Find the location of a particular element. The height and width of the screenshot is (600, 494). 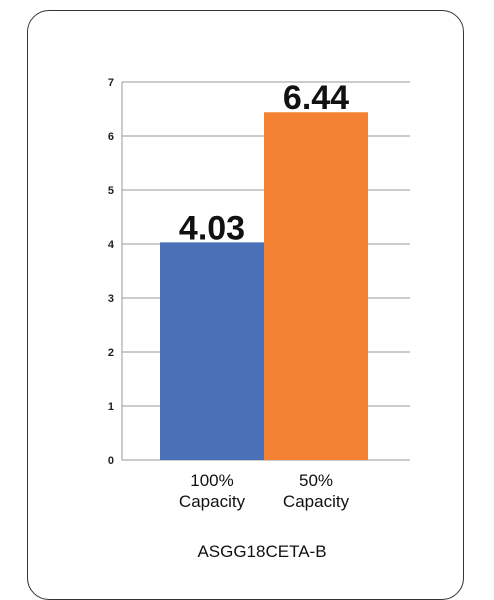

category-label: 100% is located at coordinates (211, 480).